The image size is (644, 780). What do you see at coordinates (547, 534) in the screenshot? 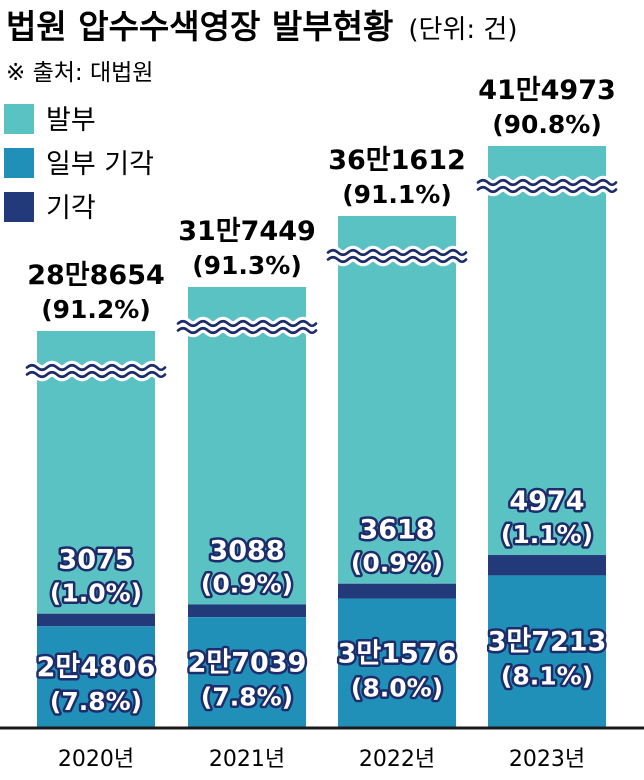
I see `label-rejected-percent: (1.1%)` at bounding box center [547, 534].